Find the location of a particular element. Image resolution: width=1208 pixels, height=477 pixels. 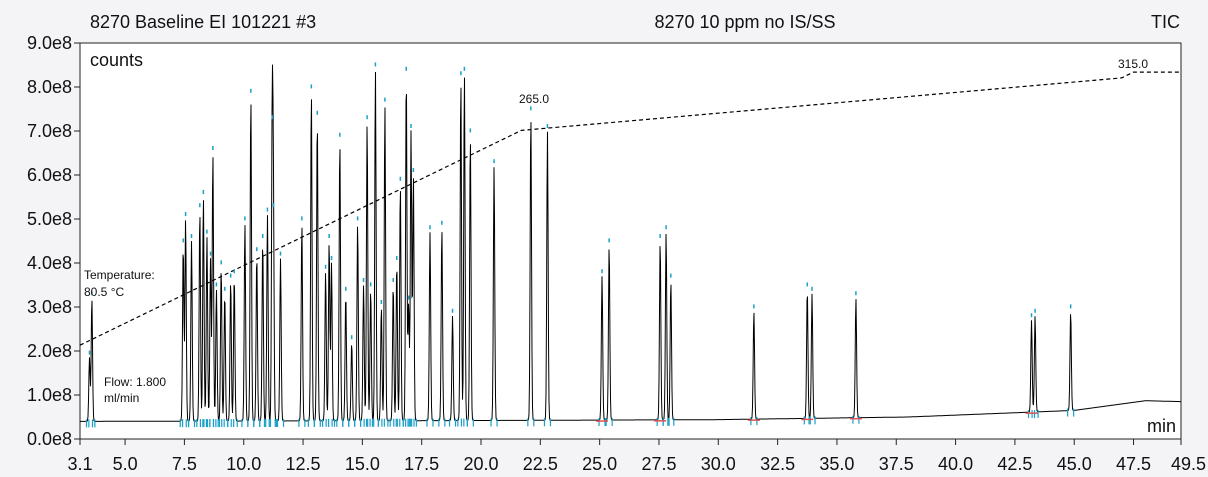

x-tick-label: 45.0 is located at coordinates (1074, 464).